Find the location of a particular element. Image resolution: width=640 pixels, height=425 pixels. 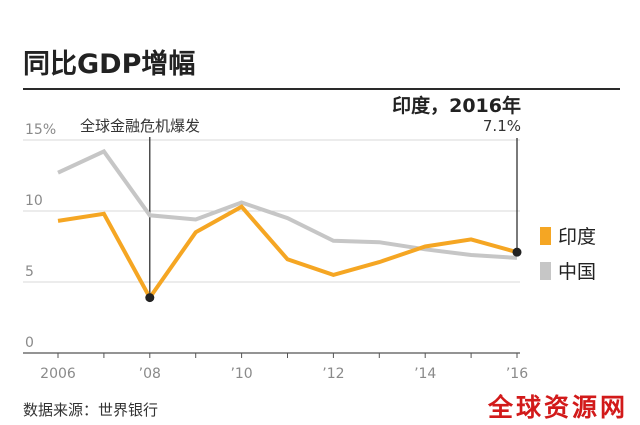

india-2016-point-marker is located at coordinates (517, 252).